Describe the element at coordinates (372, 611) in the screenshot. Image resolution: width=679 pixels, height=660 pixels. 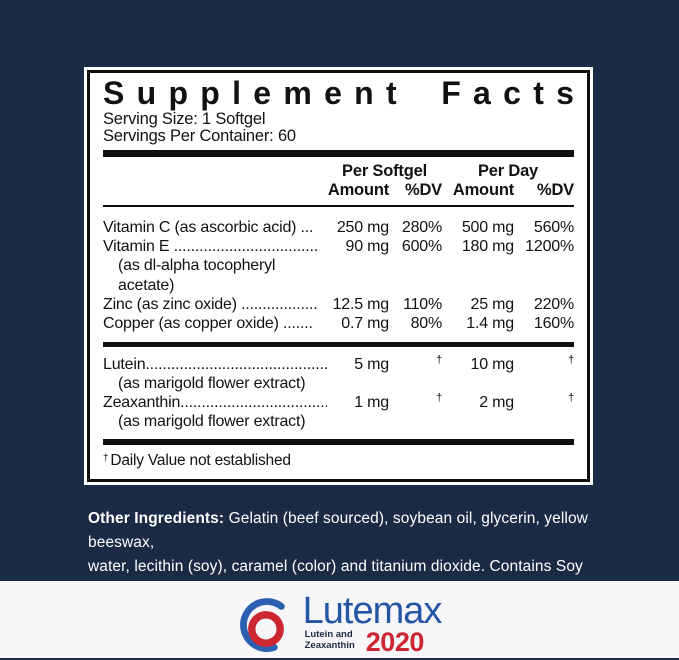
I see `logo-wordmark: Lutemax` at that location.